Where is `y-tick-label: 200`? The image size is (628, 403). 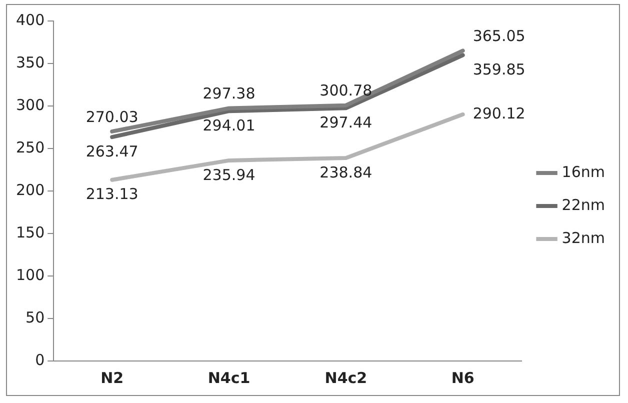
y-tick-label: 200 is located at coordinates (30, 189).